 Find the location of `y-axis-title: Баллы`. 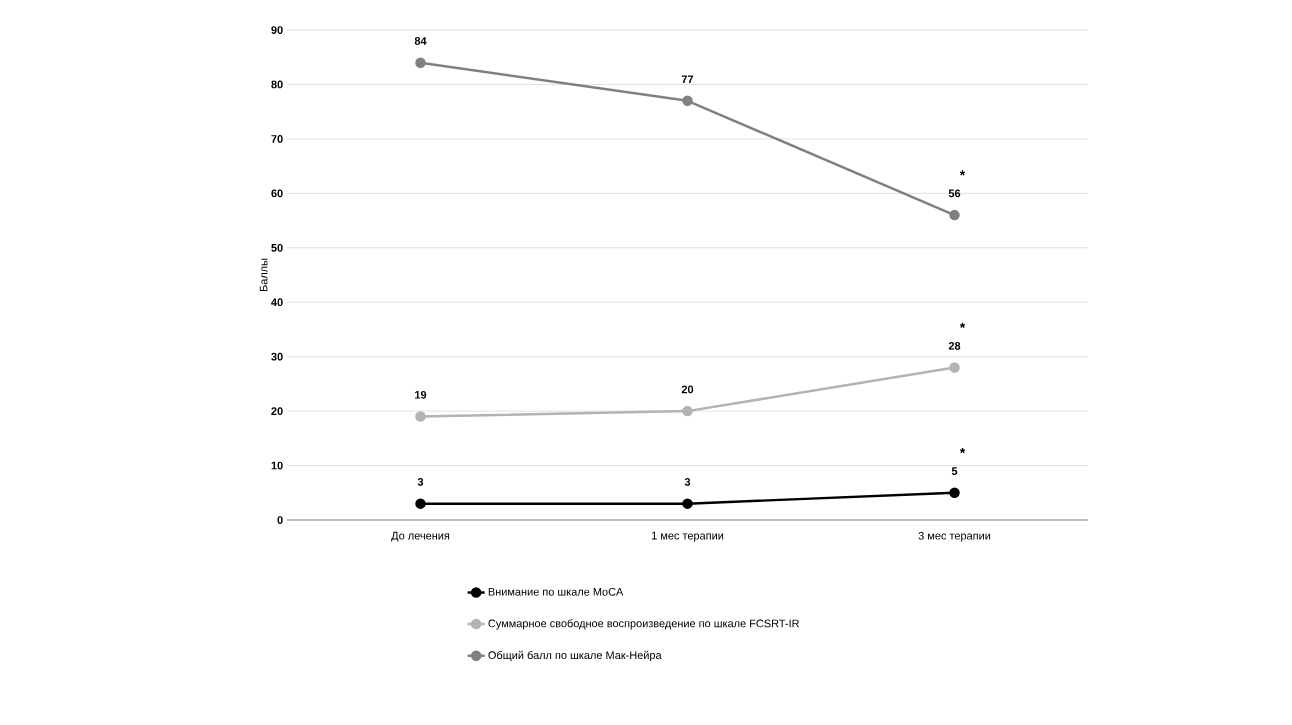

y-axis-title: Баллы is located at coordinates (263, 275).